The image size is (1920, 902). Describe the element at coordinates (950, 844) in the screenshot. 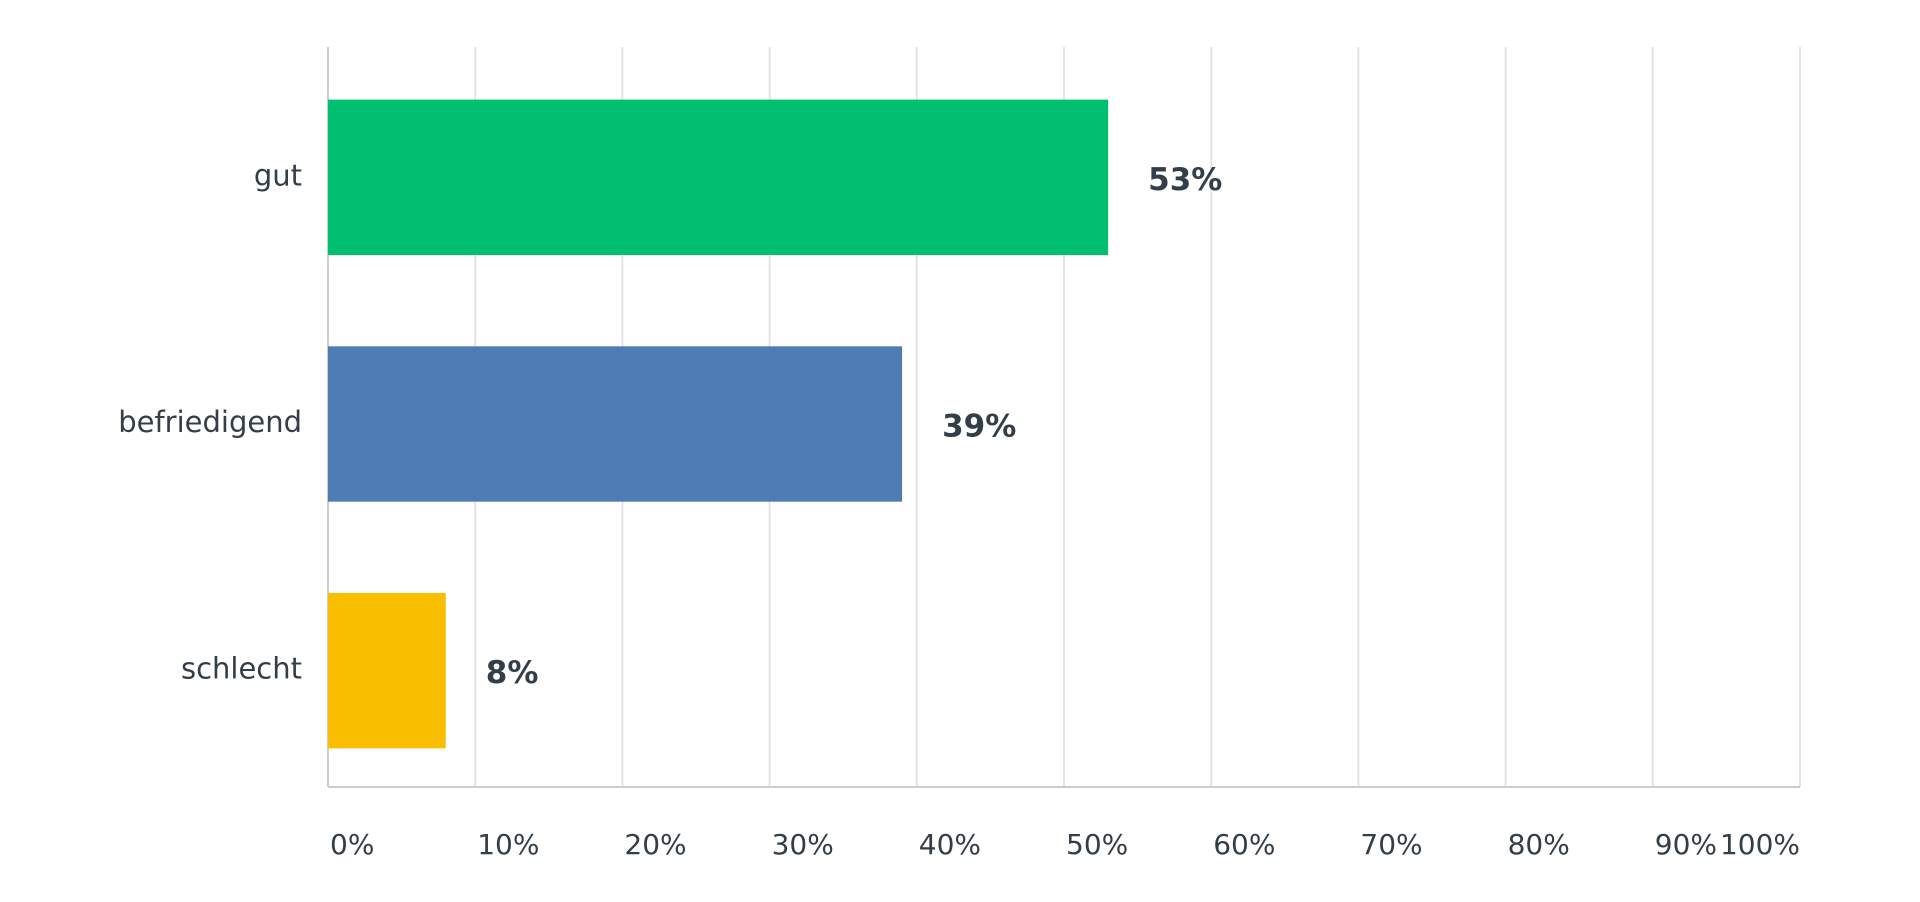

I see `x-tick-label: 40%` at that location.